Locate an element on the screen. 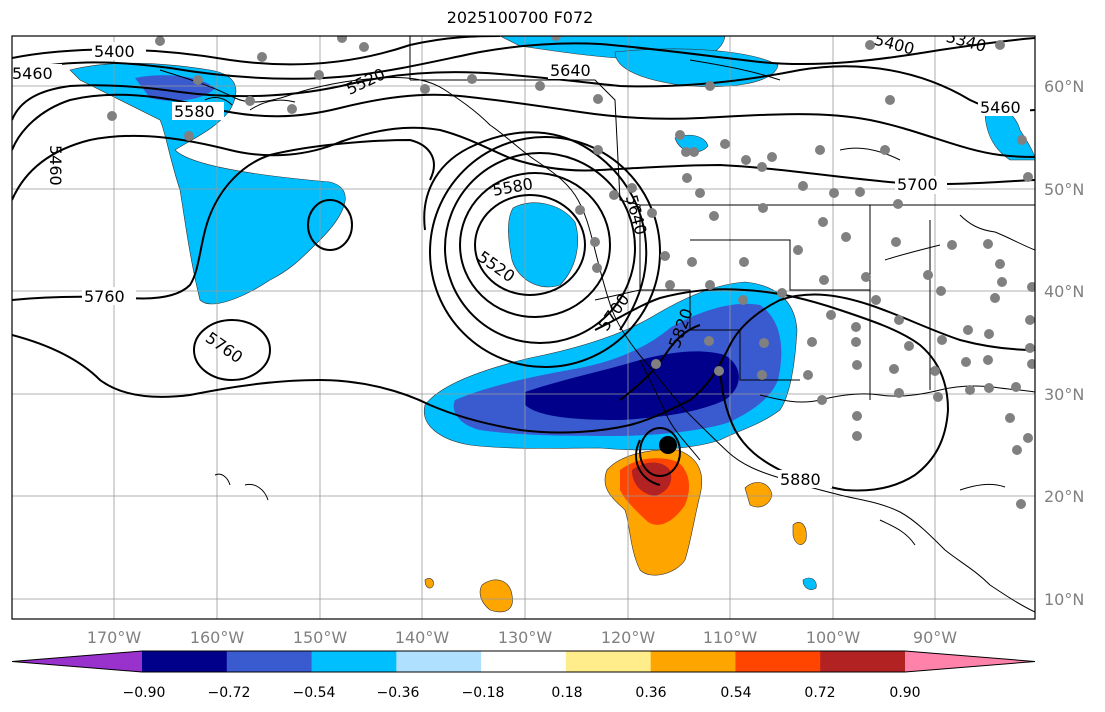  contour-label: 5880 is located at coordinates (800, 479).